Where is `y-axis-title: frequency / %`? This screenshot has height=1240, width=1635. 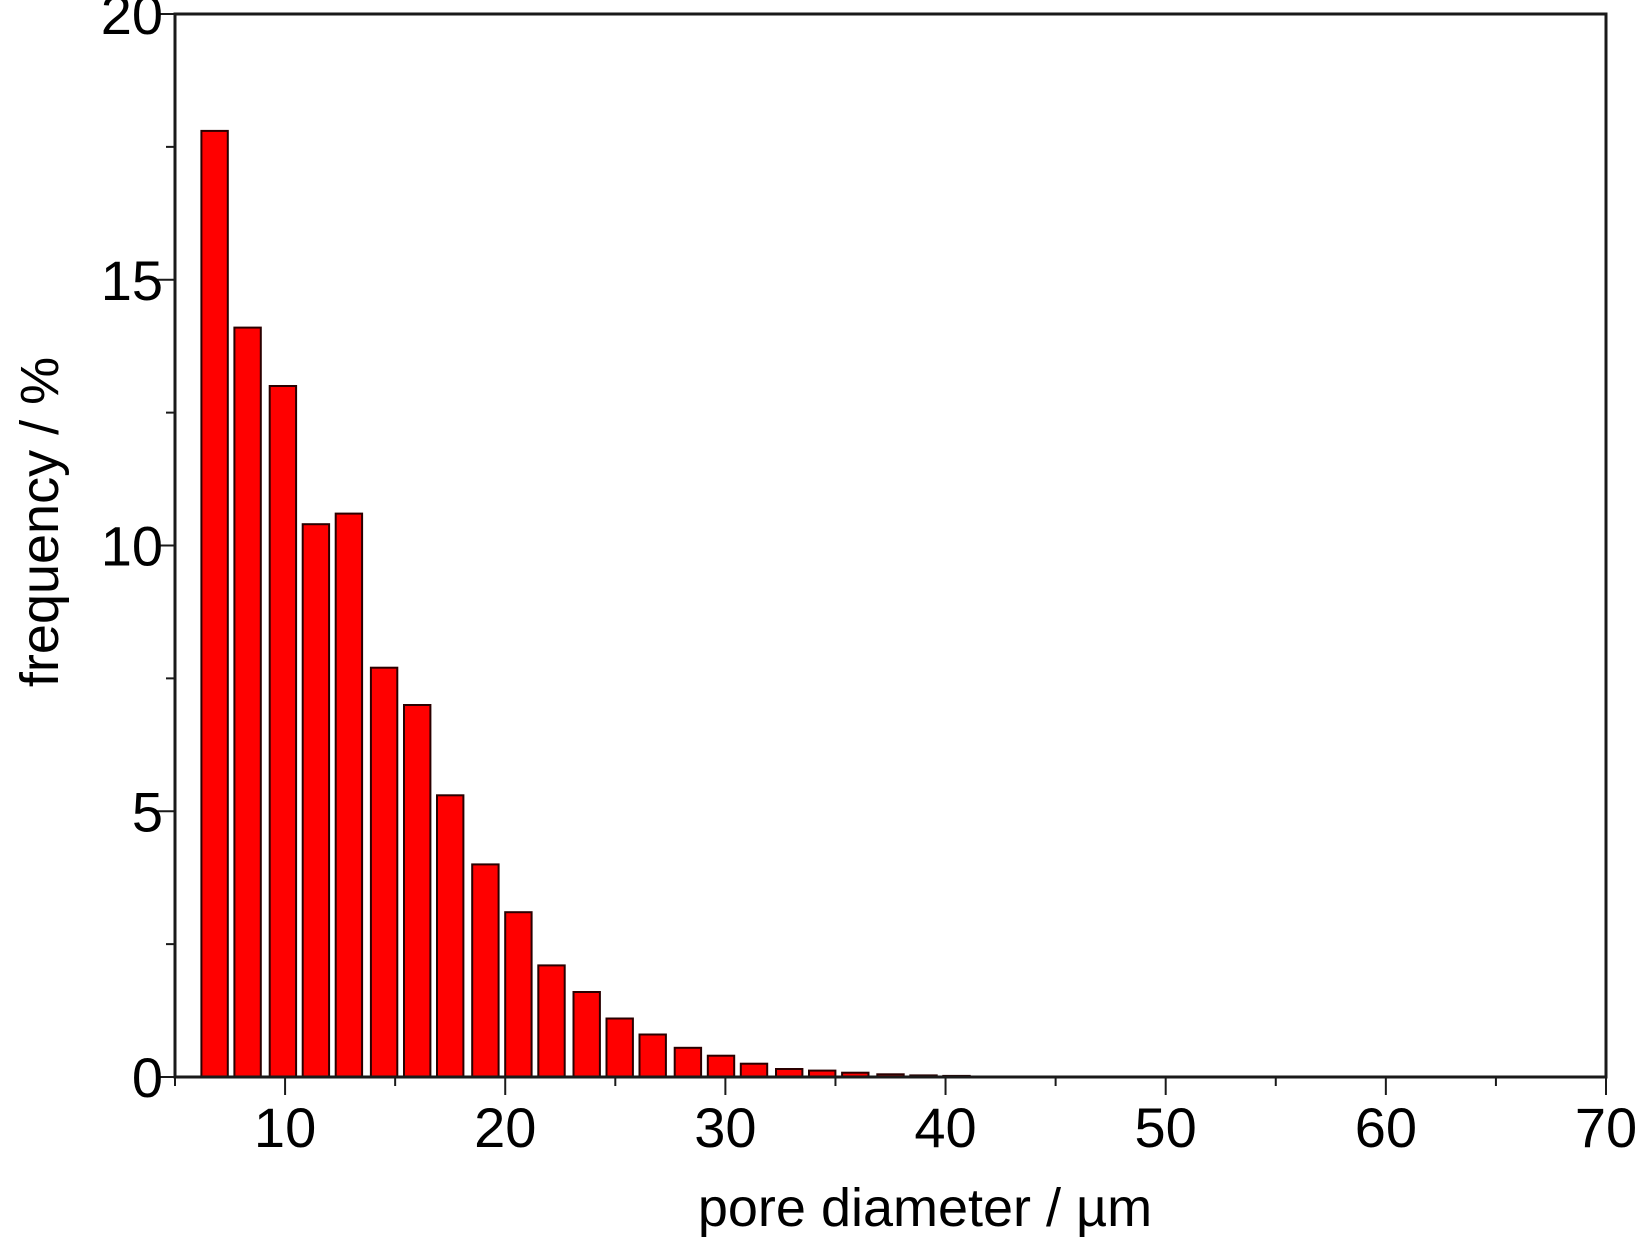
y-axis-title: frequency / % is located at coordinates (40, 522).